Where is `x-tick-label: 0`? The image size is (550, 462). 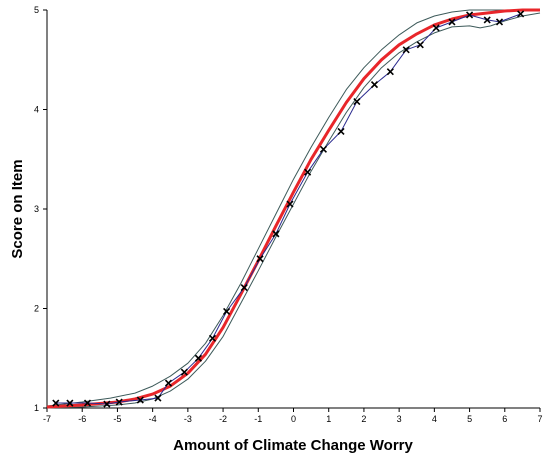 x-tick-label: 0 is located at coordinates (293, 419).